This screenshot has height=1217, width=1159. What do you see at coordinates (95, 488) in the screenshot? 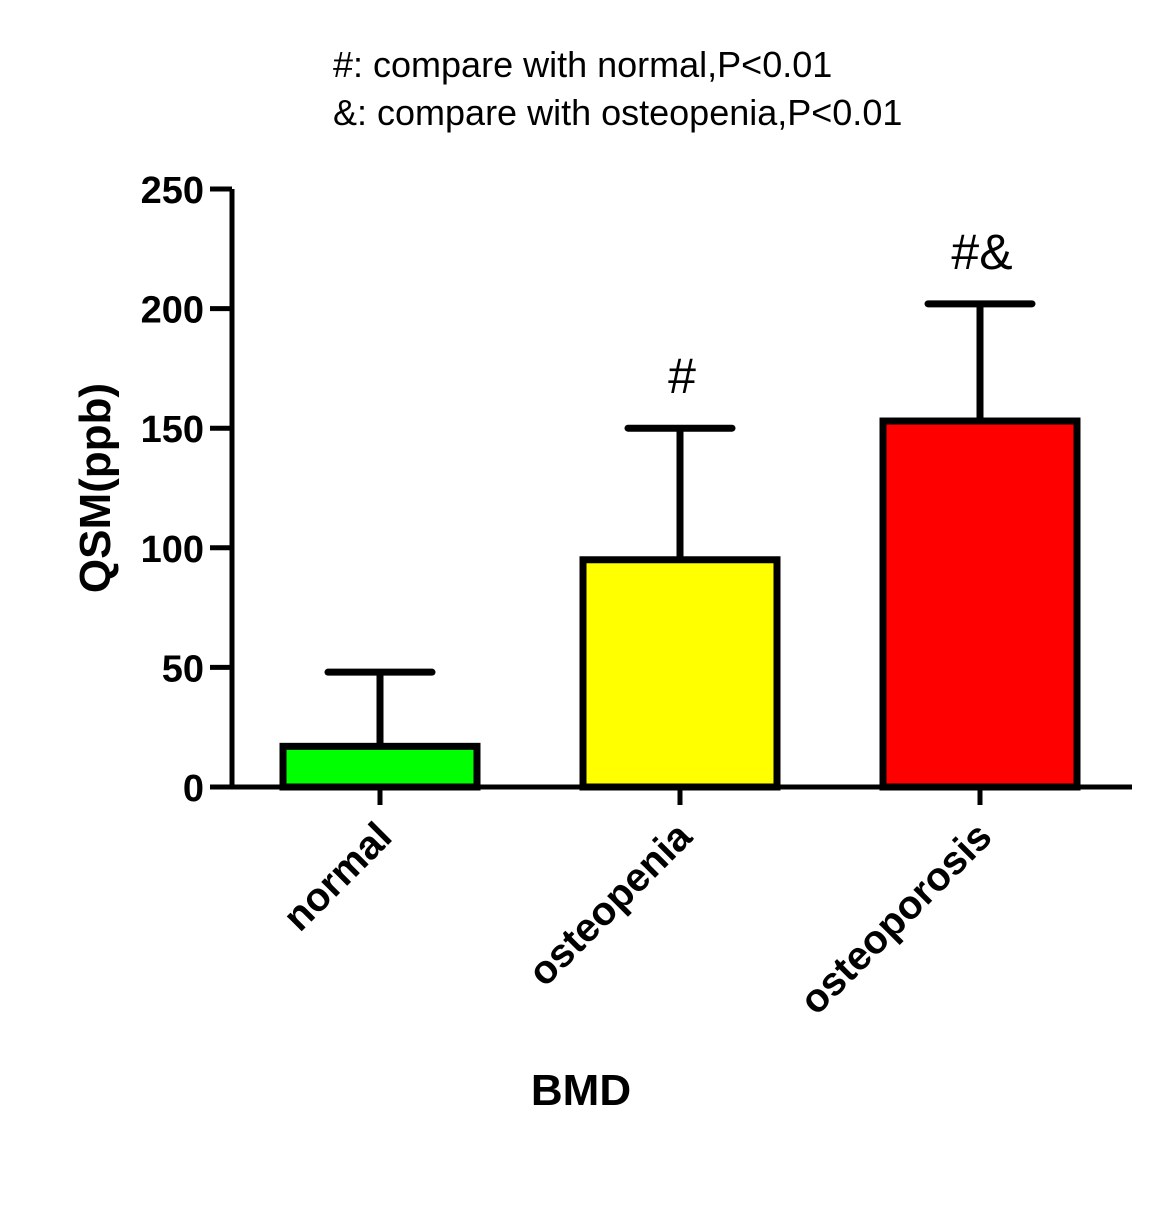
I see `y-axis-title: QSM(ppb)` at bounding box center [95, 488].